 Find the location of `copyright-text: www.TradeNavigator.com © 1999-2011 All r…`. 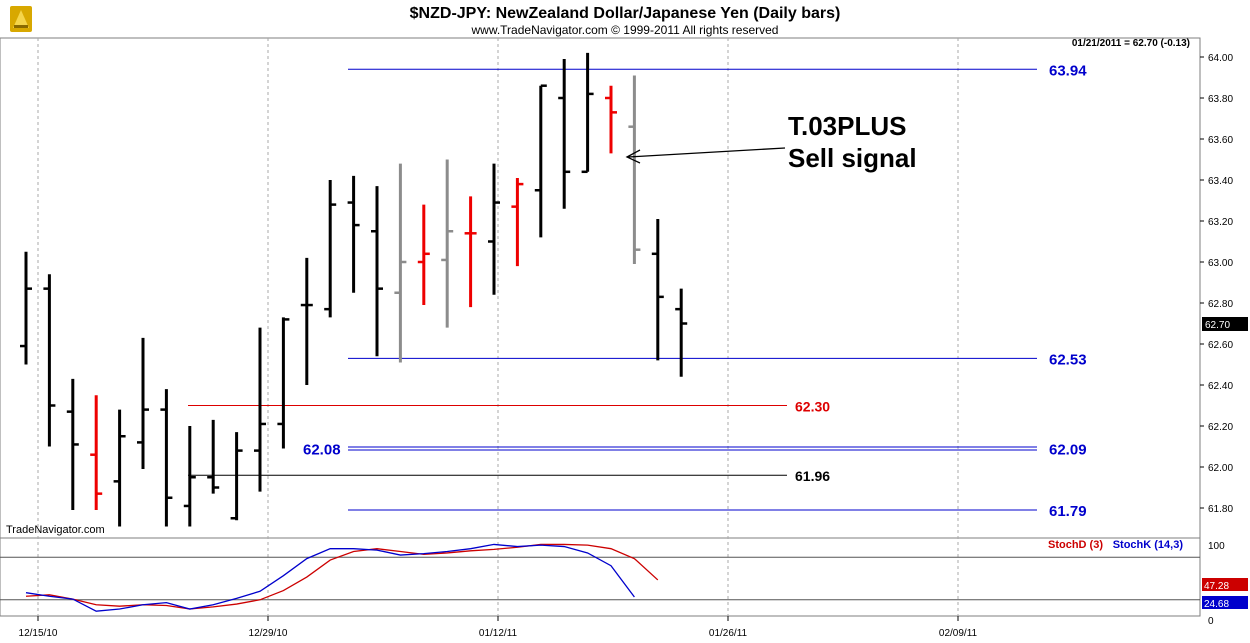

copyright-text: www.TradeNavigator.com © 1999-2011 All r… is located at coordinates (625, 30).